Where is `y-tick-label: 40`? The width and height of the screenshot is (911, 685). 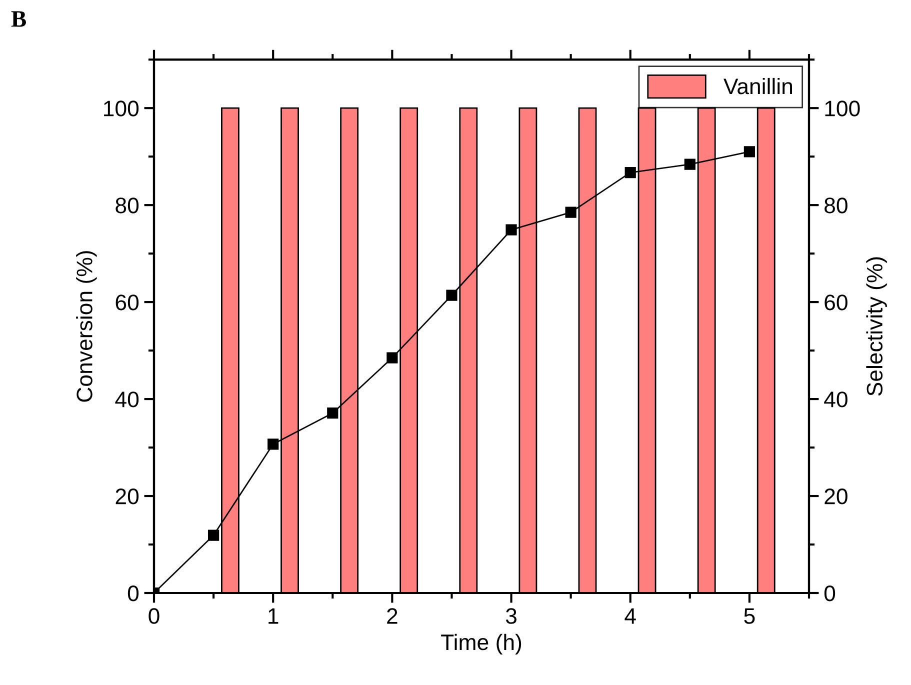
y-tick-label: 40 is located at coordinates (127, 400).